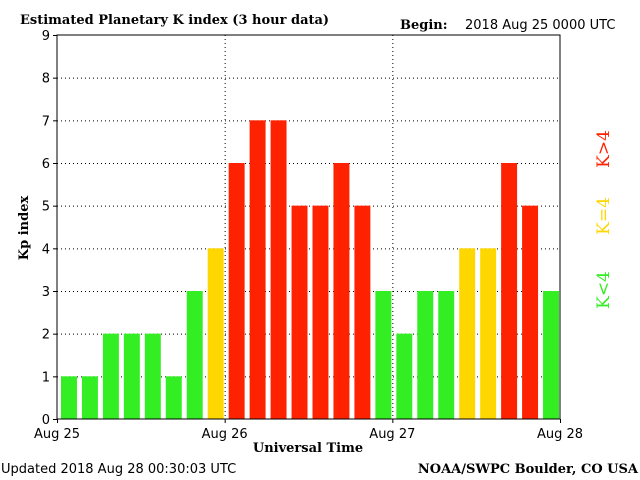  What do you see at coordinates (46, 79) in the screenshot?
I see `y-tick-label: 8` at bounding box center [46, 79].